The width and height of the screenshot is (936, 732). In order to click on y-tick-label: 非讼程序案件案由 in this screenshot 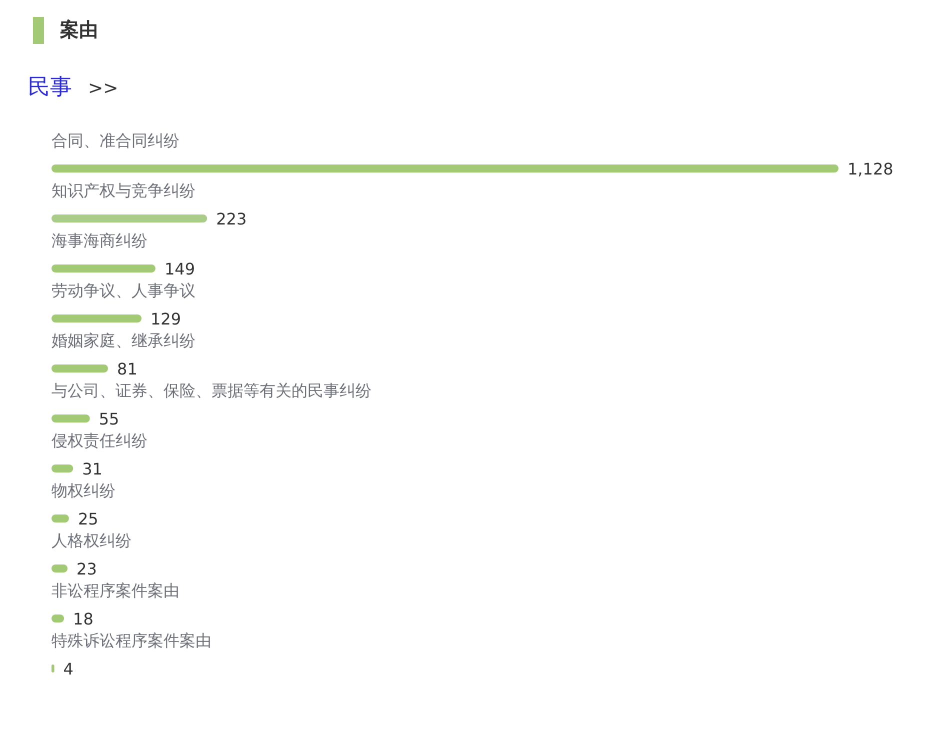, I will do `click(116, 590)`.